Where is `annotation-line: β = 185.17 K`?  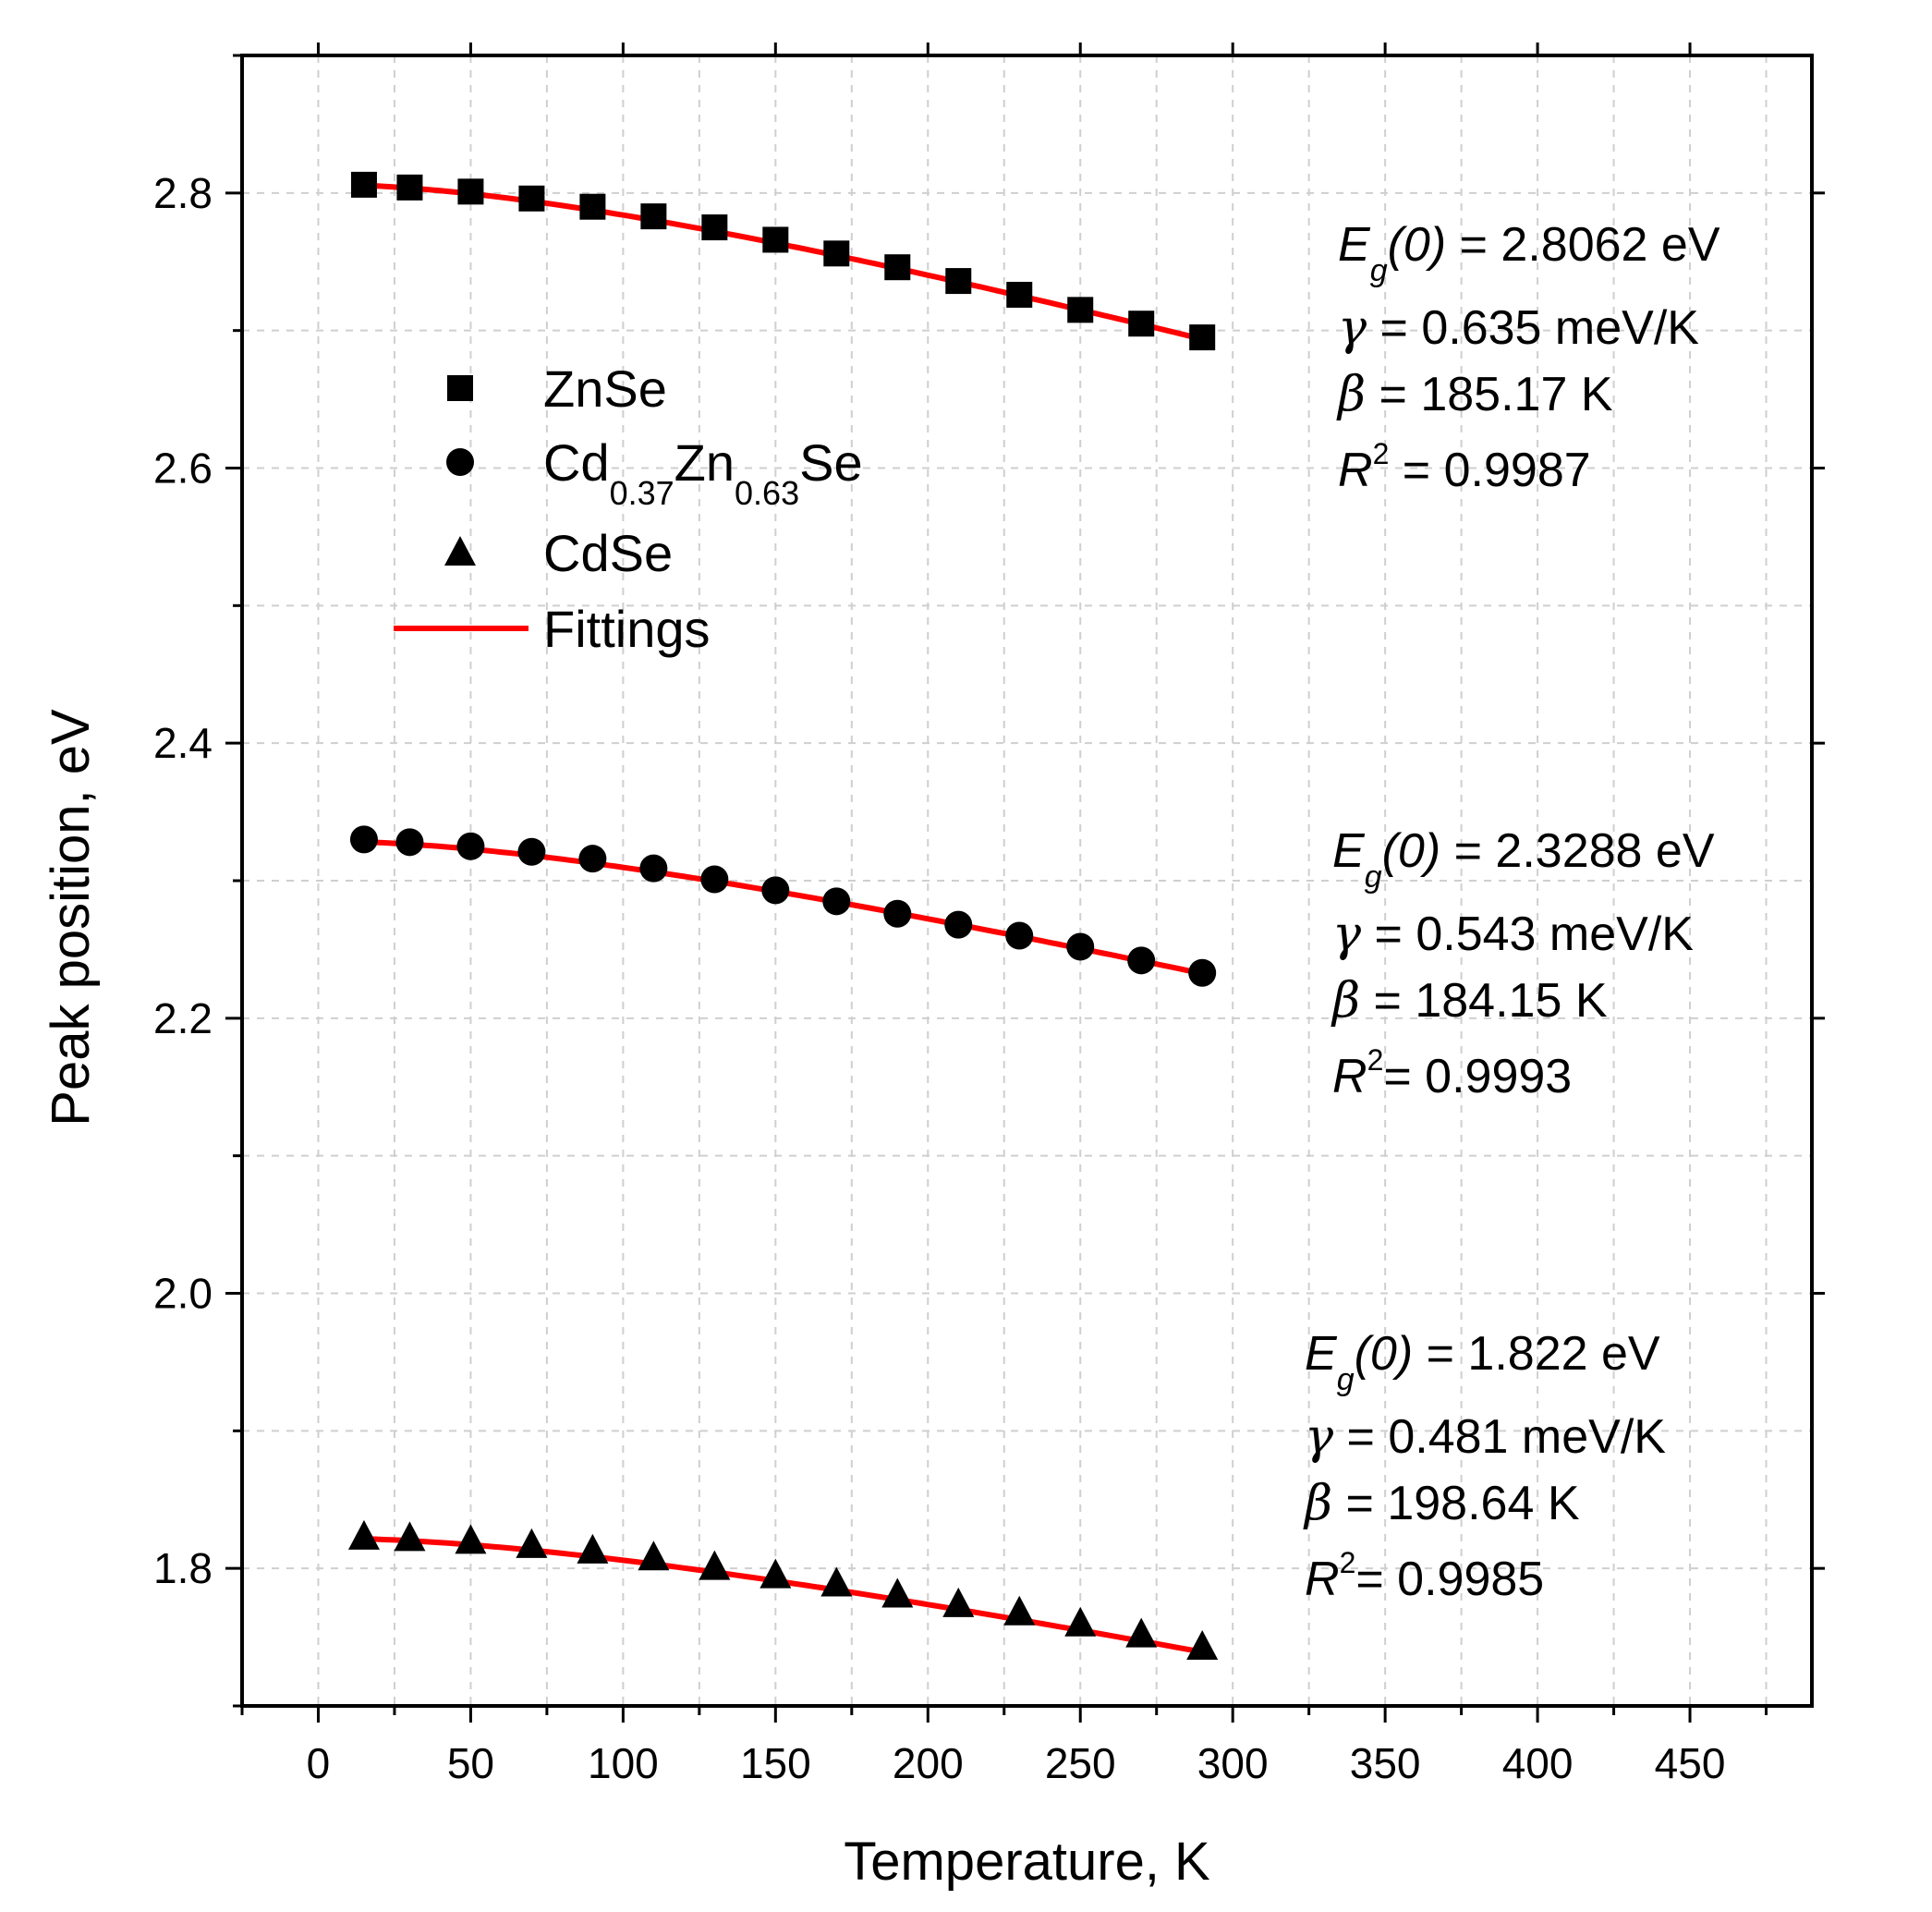
annotation-line: β = 185.17 K is located at coordinates (1474, 394).